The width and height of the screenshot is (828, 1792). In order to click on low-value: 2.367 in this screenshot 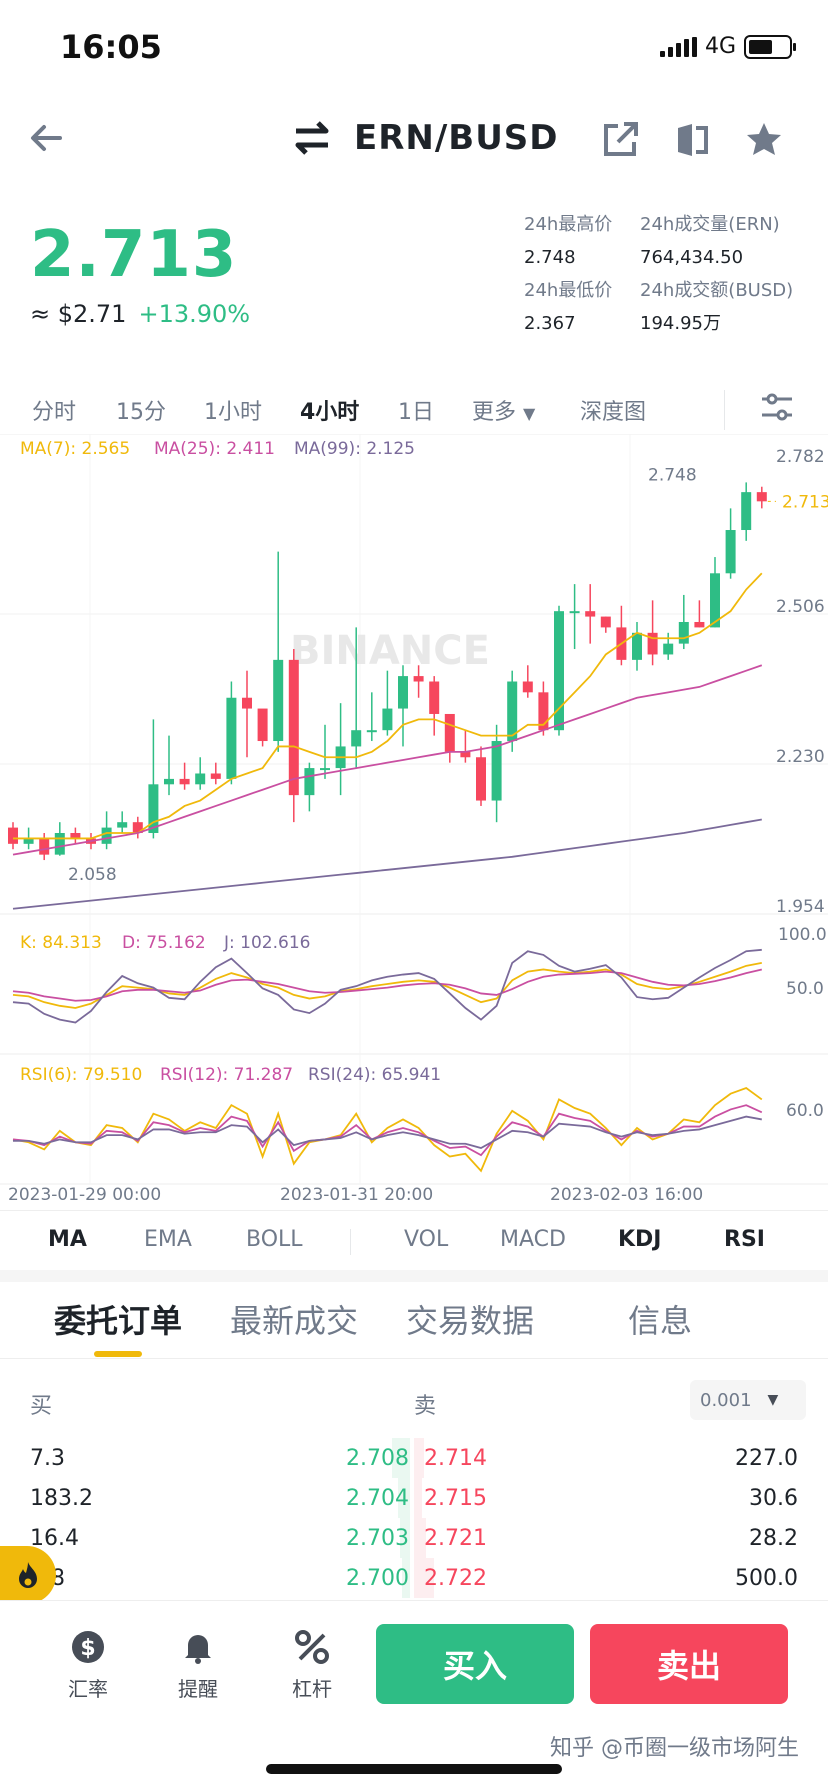, I will do `click(550, 323)`.